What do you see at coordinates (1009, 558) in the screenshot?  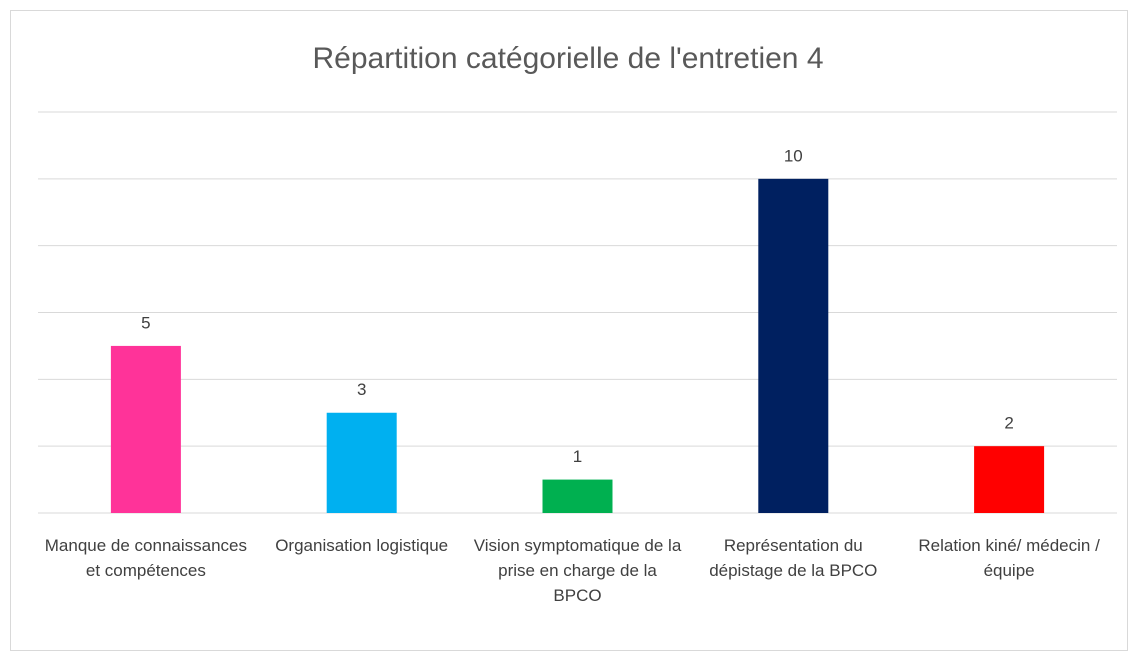 I see `x-tick-label: Relation kiné/ médecin / équipe` at bounding box center [1009, 558].